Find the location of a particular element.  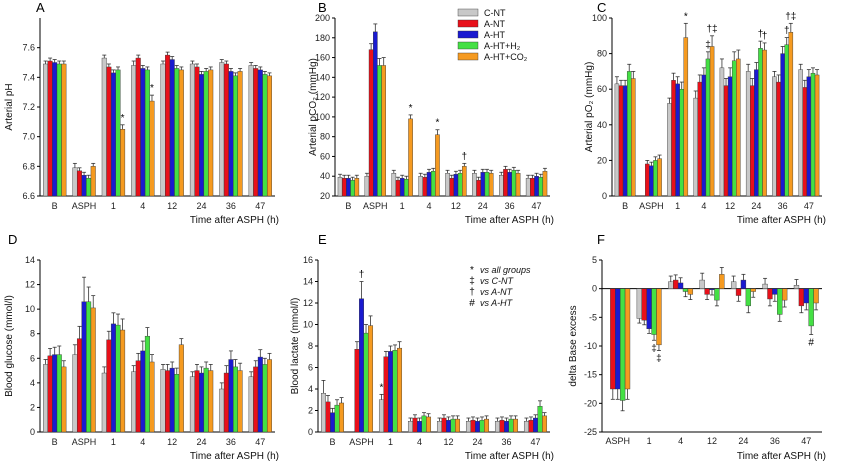

significance-mark: † is located at coordinates (787, 31).